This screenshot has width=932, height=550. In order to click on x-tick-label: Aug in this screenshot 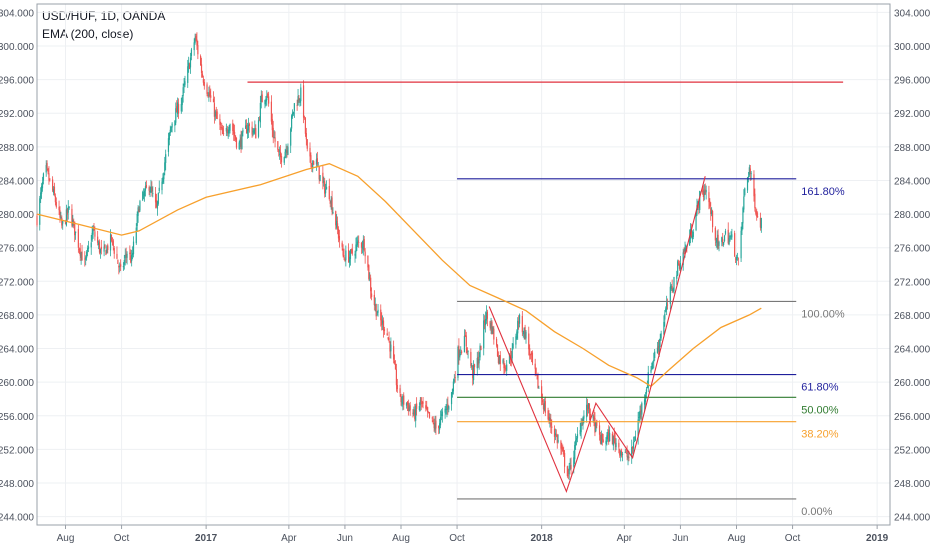, I will do `click(737, 538)`.